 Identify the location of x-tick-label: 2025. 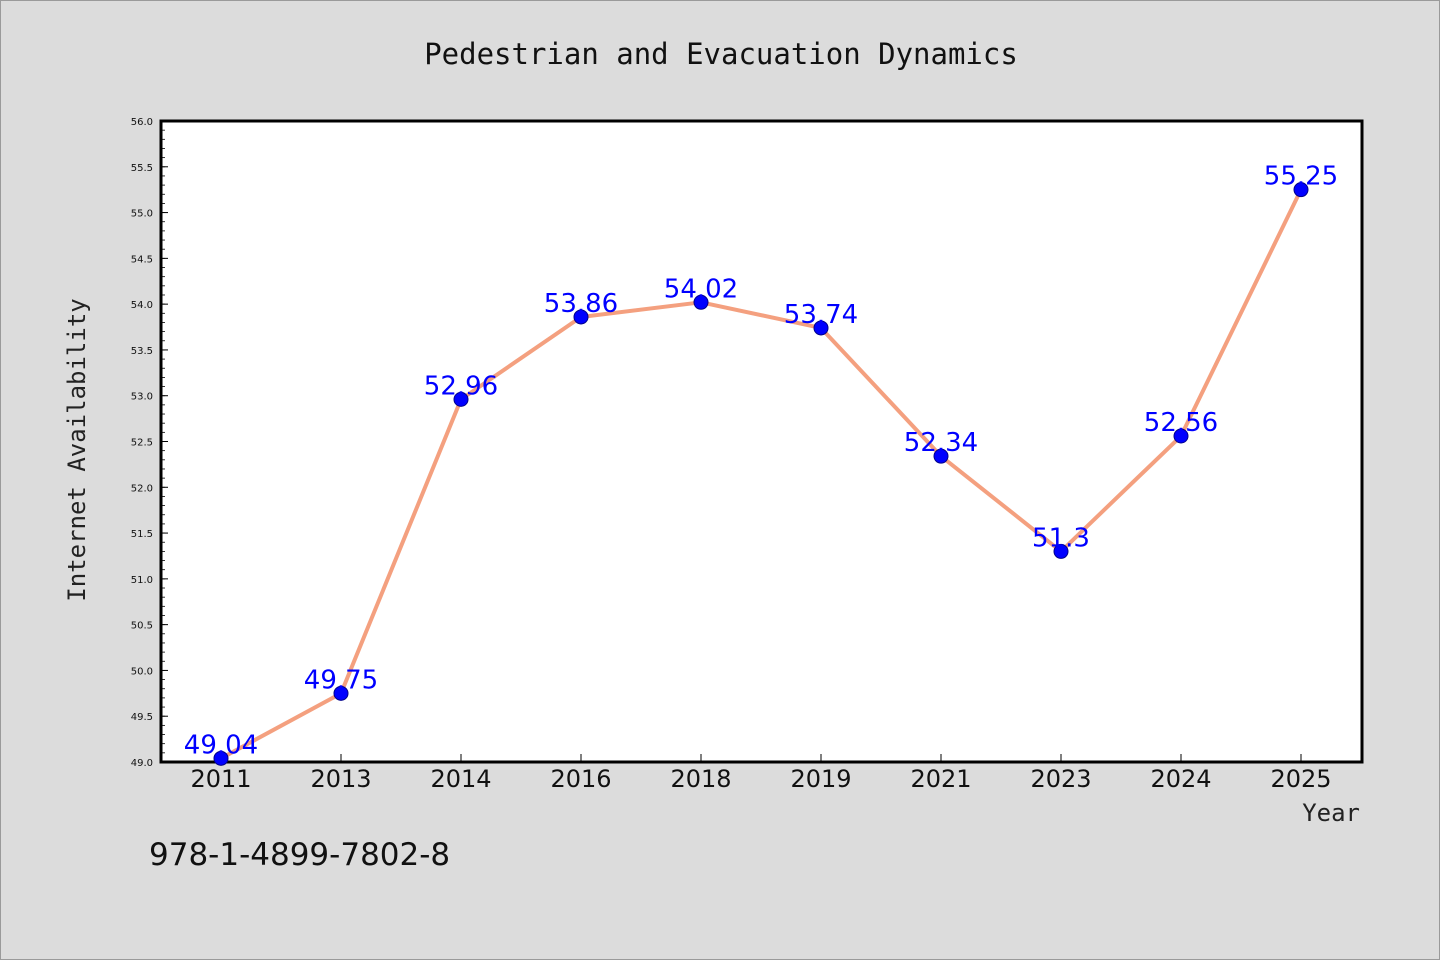
(1300, 779).